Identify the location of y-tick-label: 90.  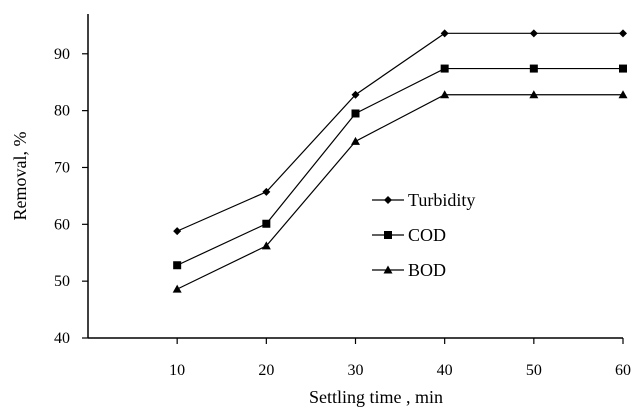
(62, 54).